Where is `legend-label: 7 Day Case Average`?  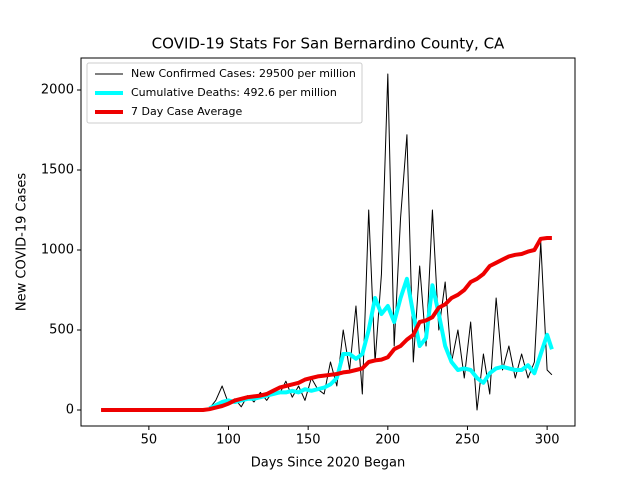 legend-label: 7 Day Case Average is located at coordinates (187, 111).